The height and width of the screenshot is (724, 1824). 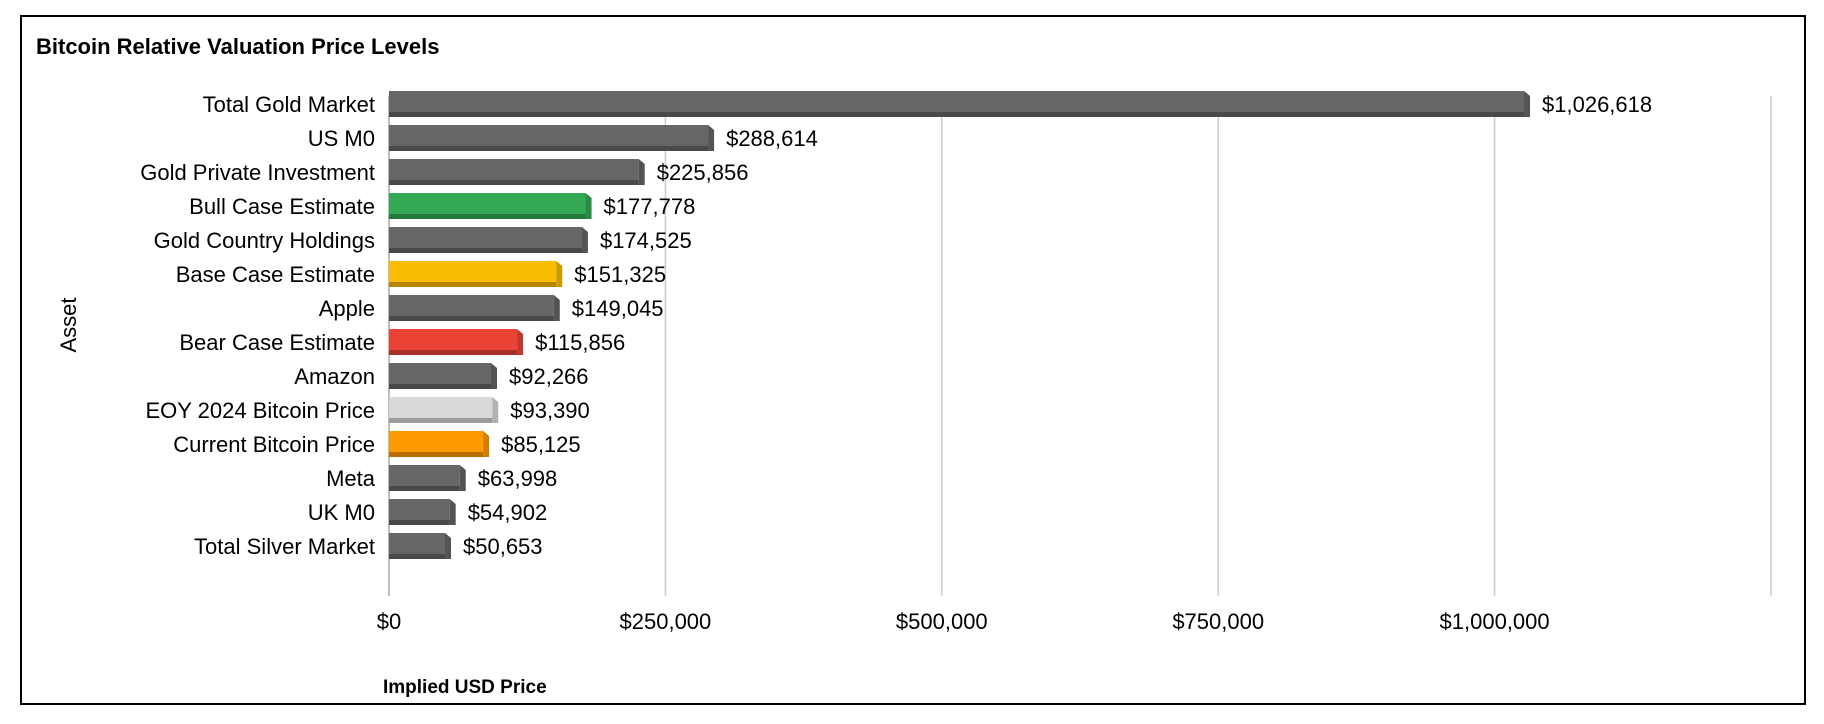 I want to click on x-tick-label: $750,000, so click(x=1218, y=621).